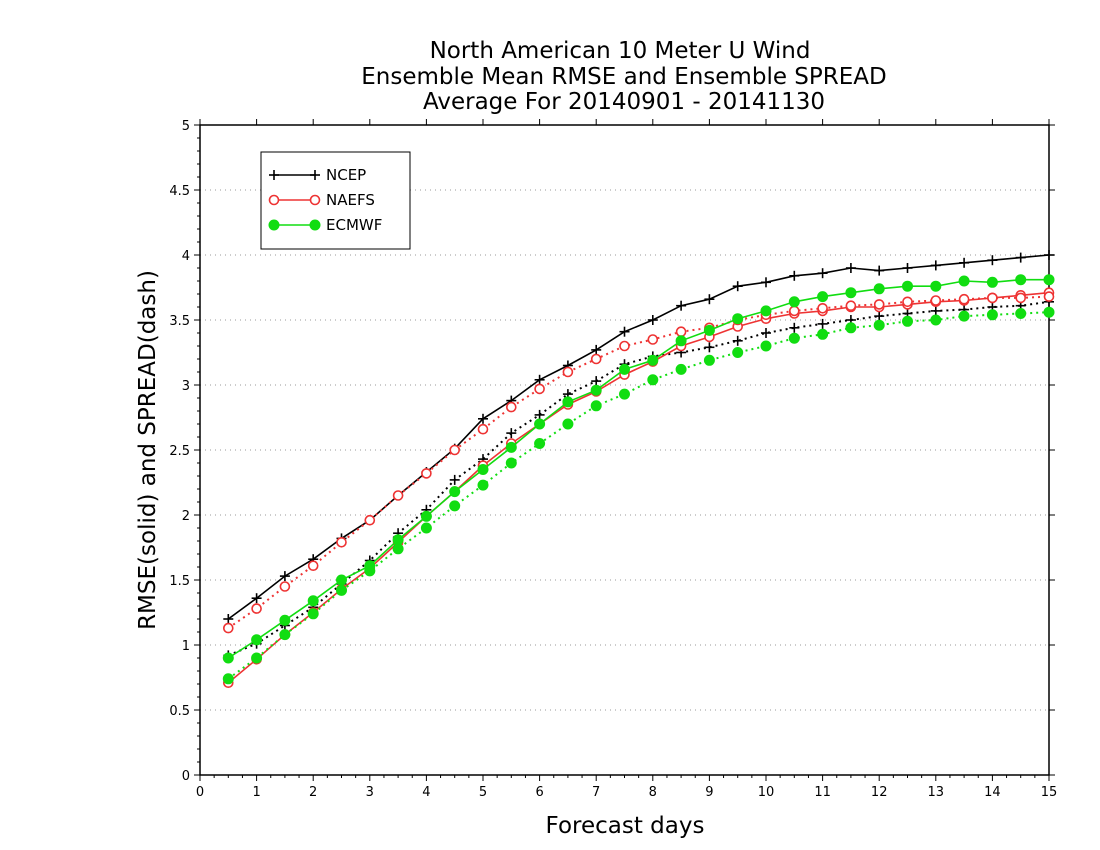 The width and height of the screenshot is (1100, 850). I want to click on x-tick-label: 5, so click(483, 792).